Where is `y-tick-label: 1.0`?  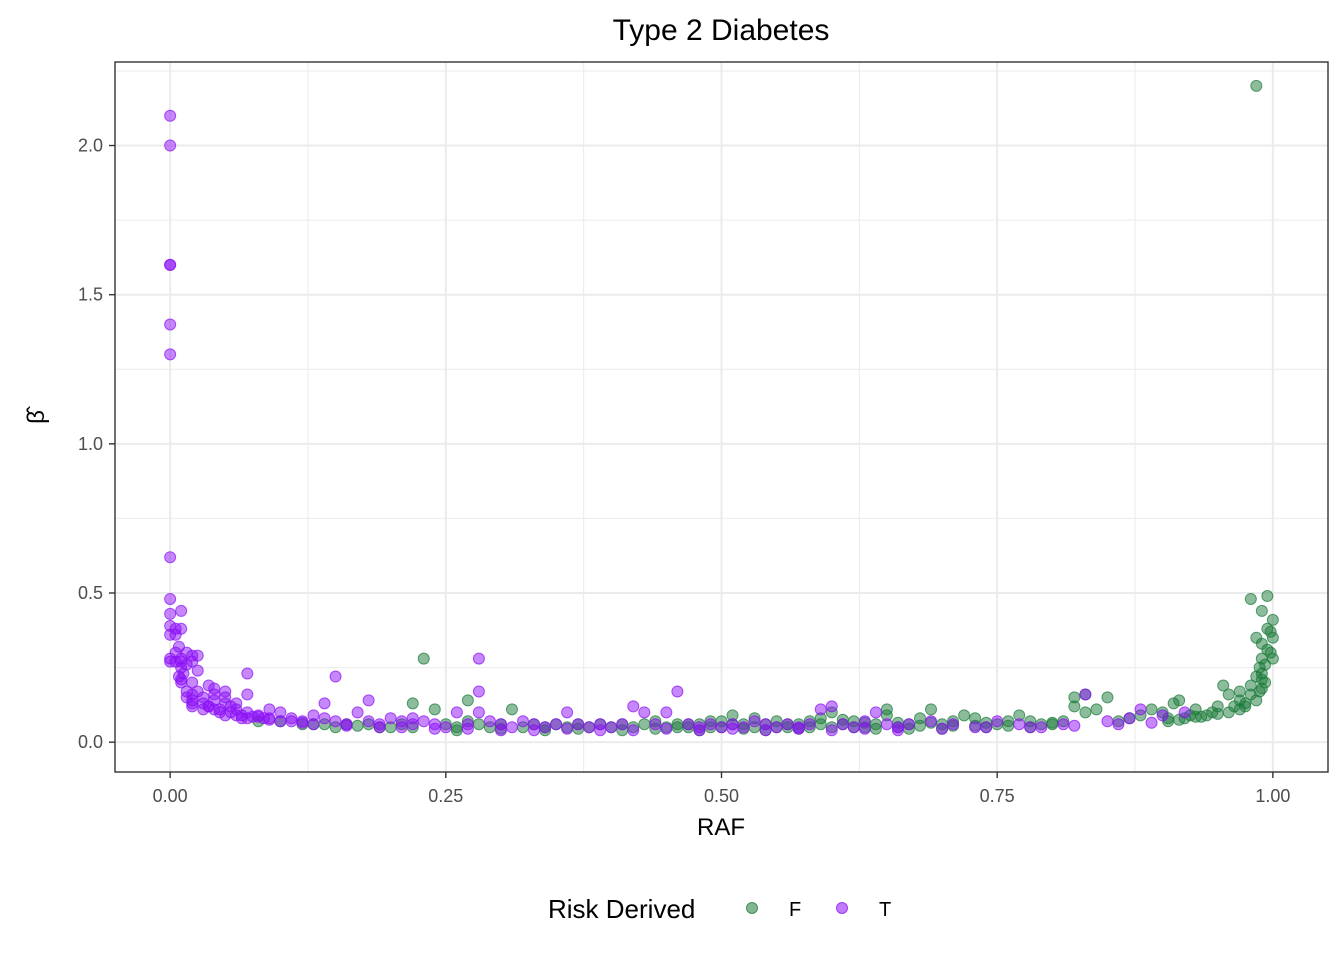 y-tick-label: 1.0 is located at coordinates (90, 444).